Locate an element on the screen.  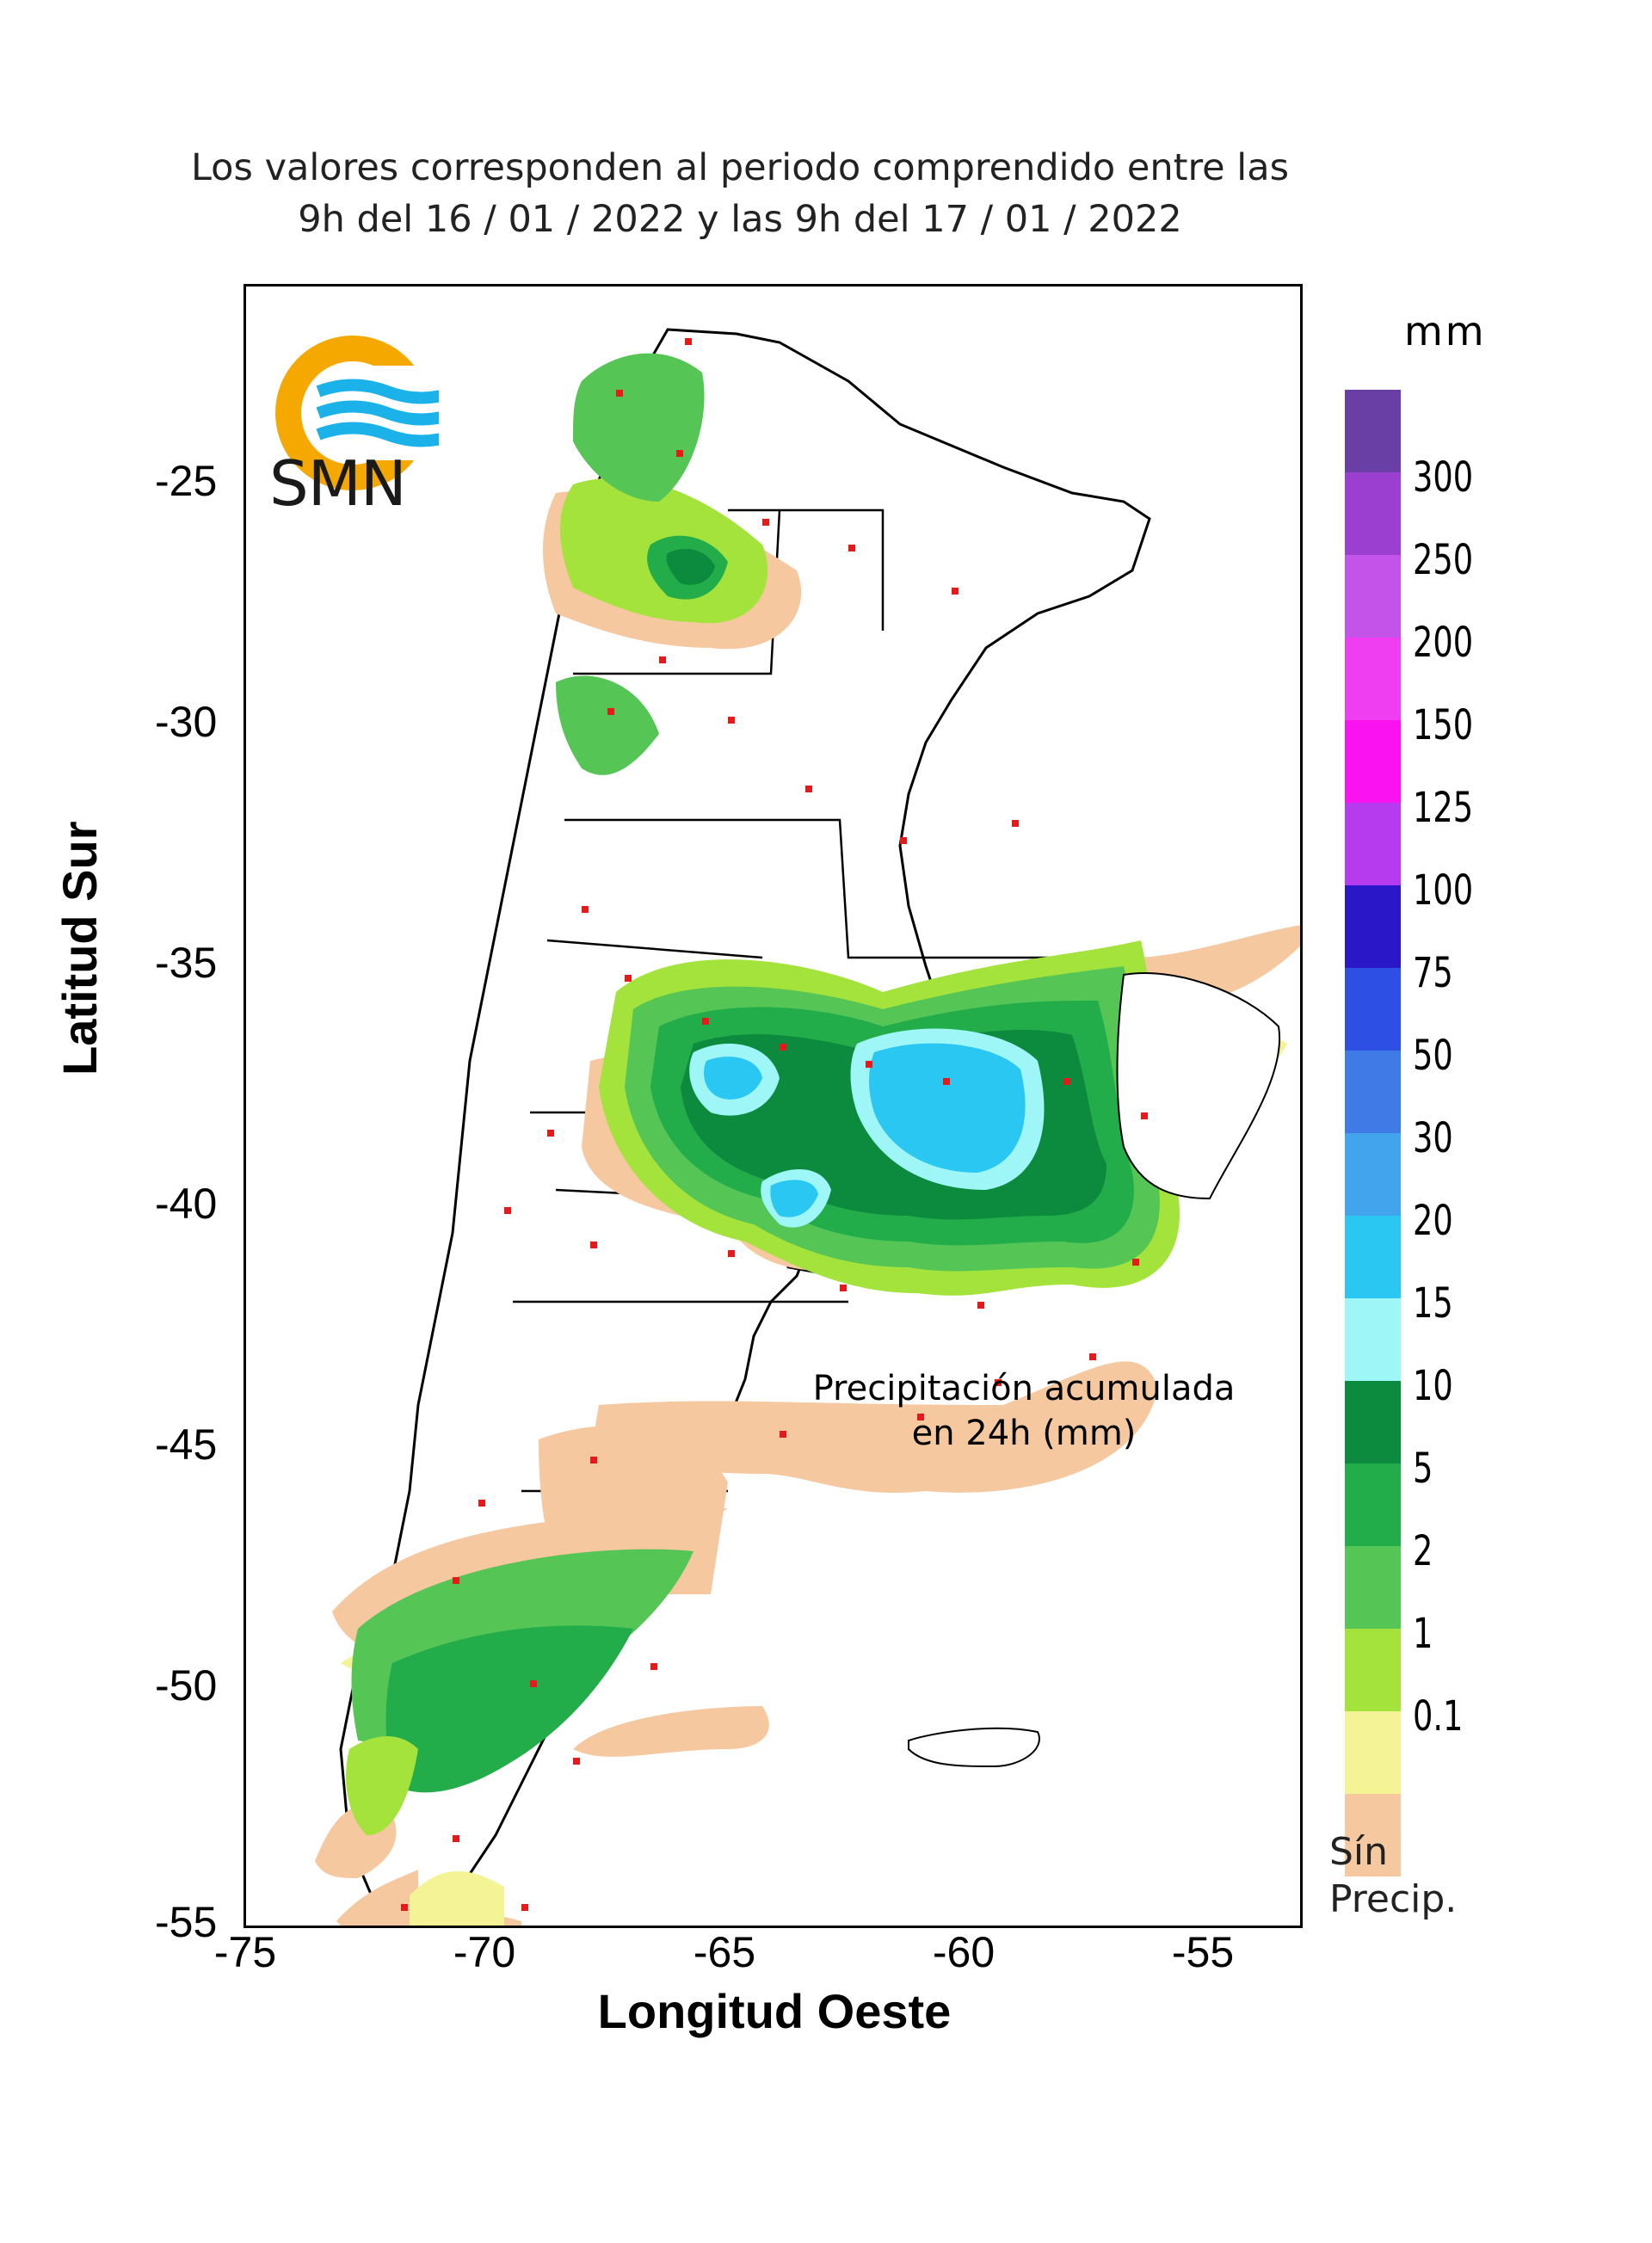
xtick-label: -75 is located at coordinates (245, 1952).